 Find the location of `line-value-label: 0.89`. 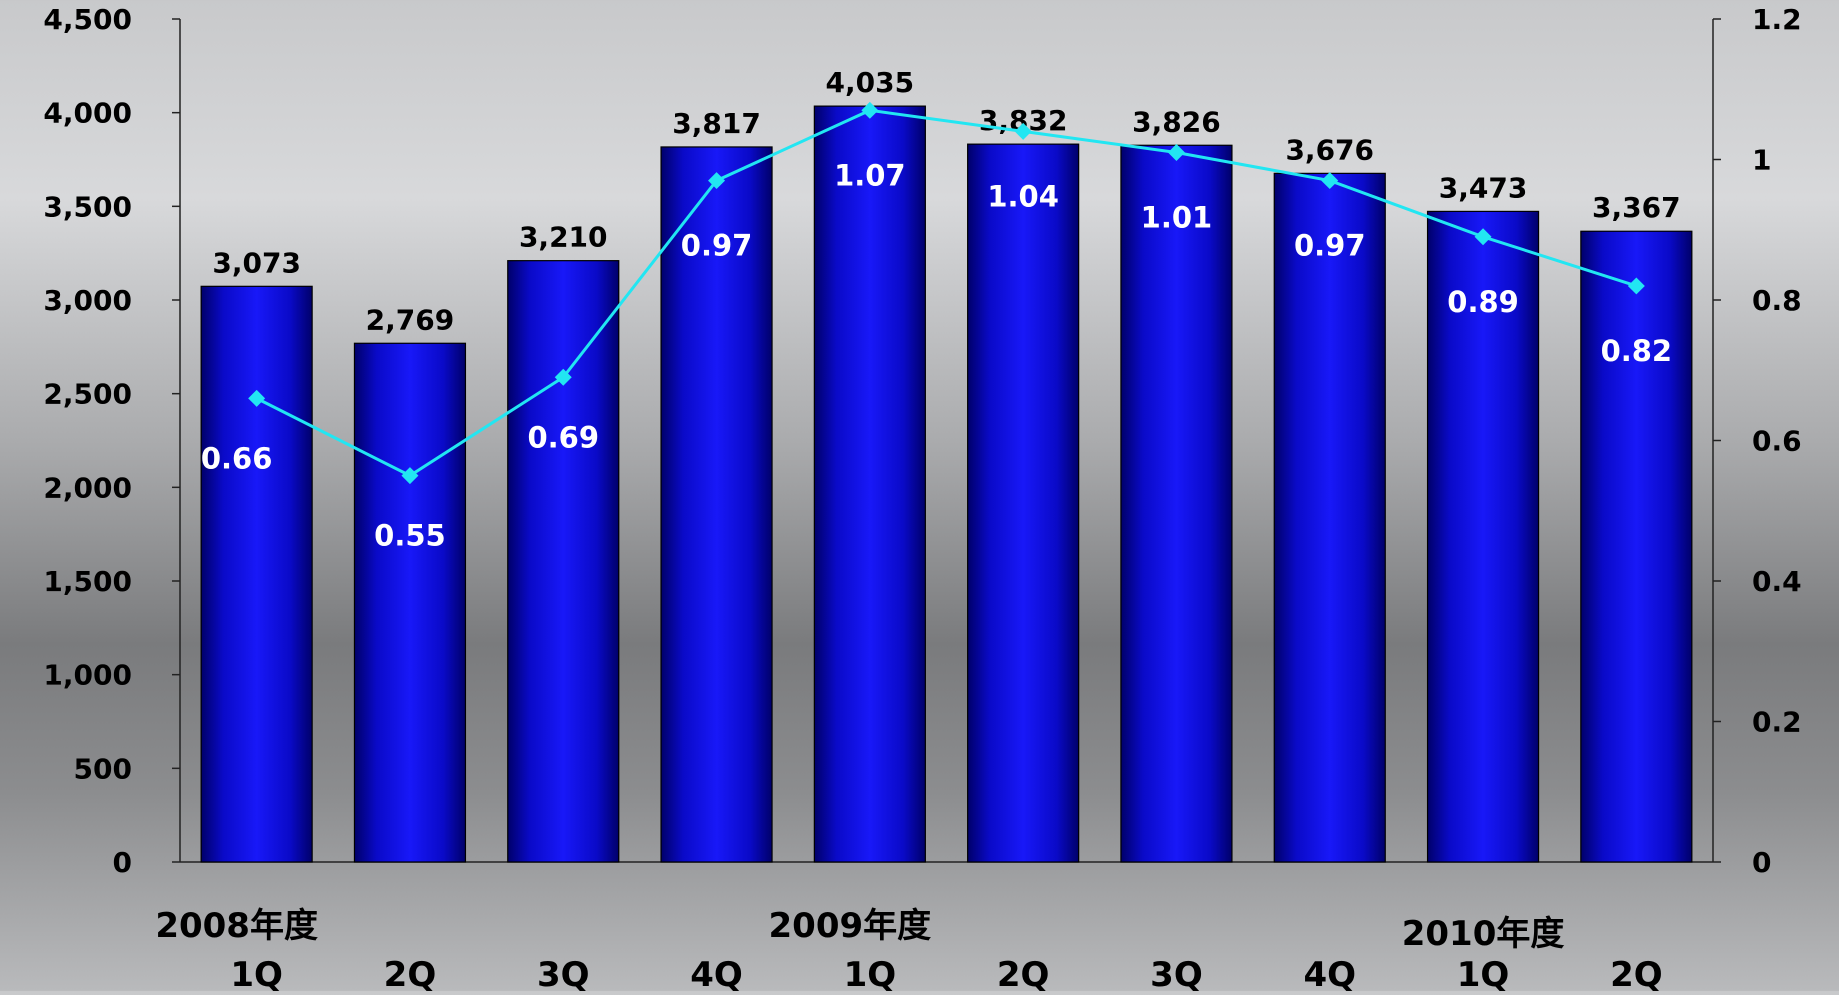

line-value-label: 0.89 is located at coordinates (1483, 302).